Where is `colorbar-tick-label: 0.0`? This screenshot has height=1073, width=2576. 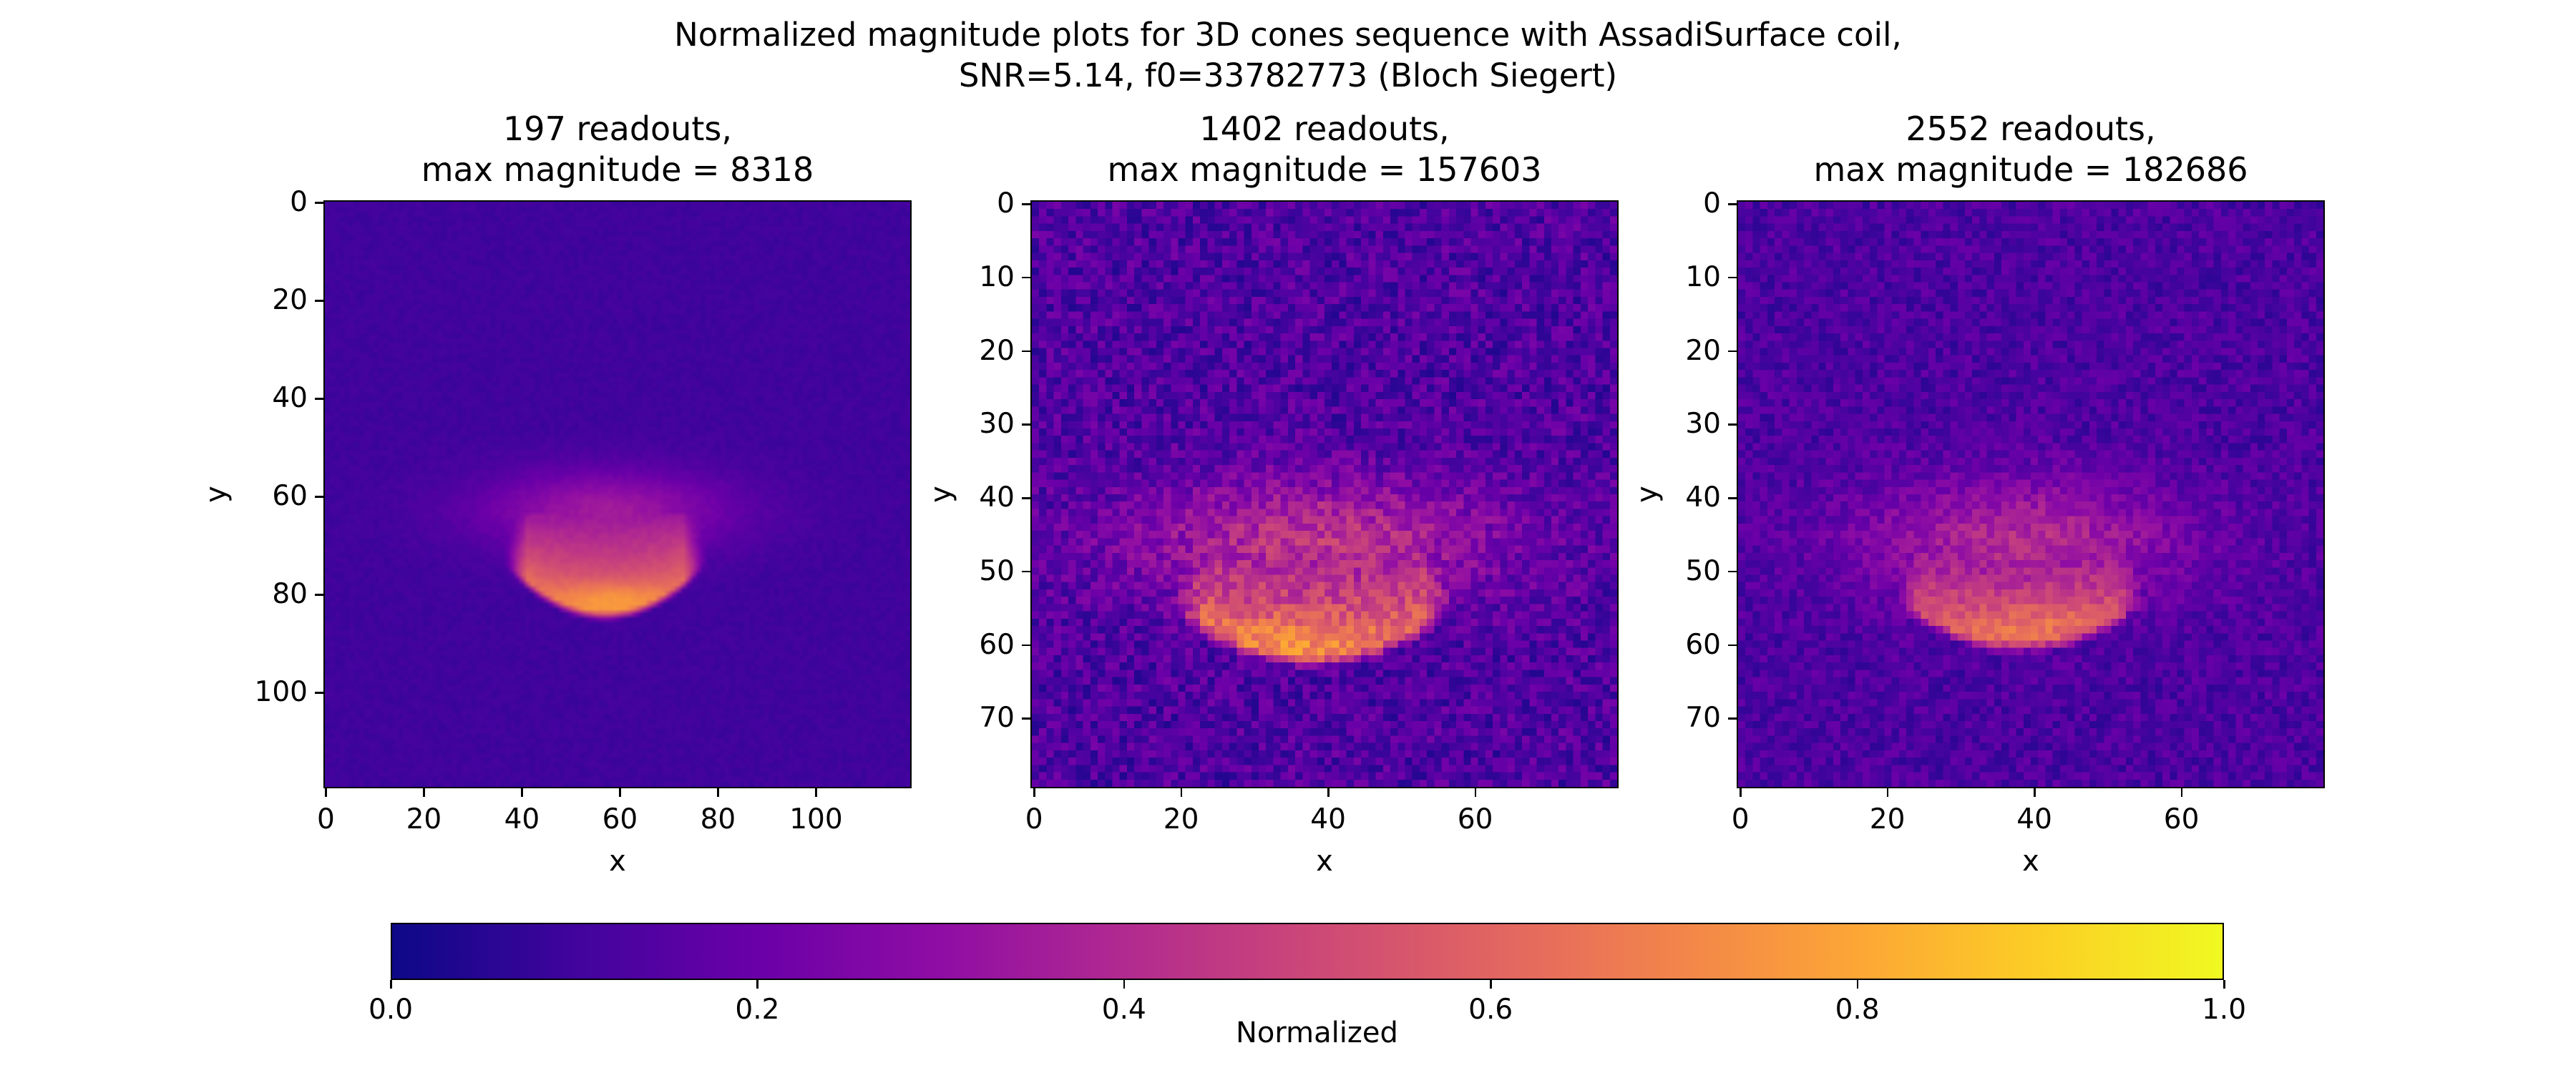
colorbar-tick-label: 0.0 is located at coordinates (391, 1010).